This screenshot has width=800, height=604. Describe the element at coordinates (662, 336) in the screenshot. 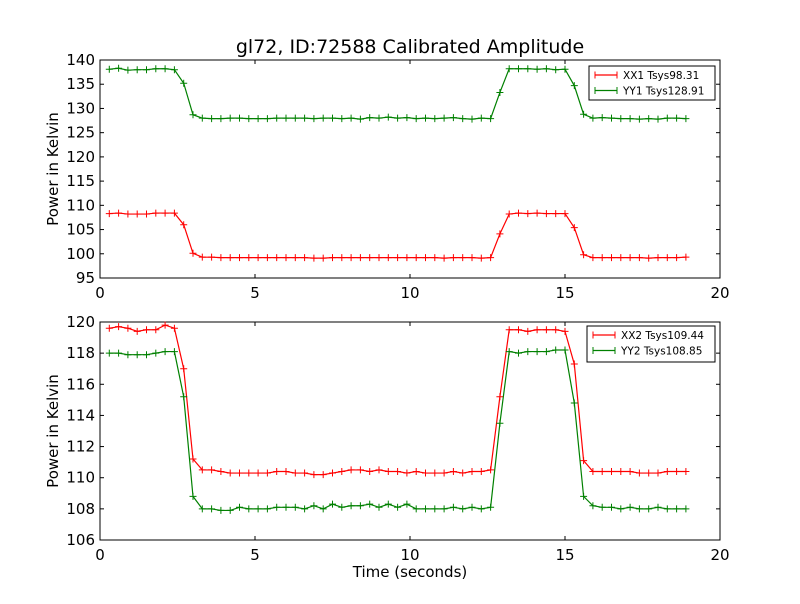

I see `bottom-legend-entry-label: XX2 Tsys109.44` at that location.